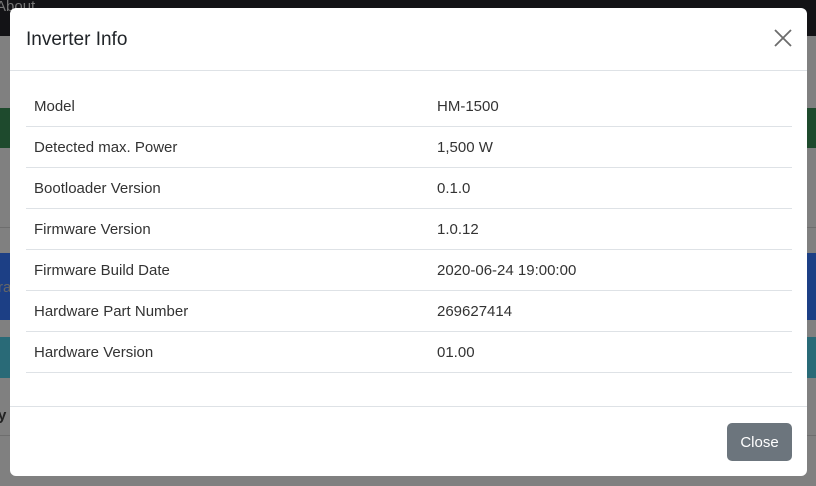 The image size is (816, 486). I want to click on table-row: Detected max. Power 1,500 W, so click(409, 147).